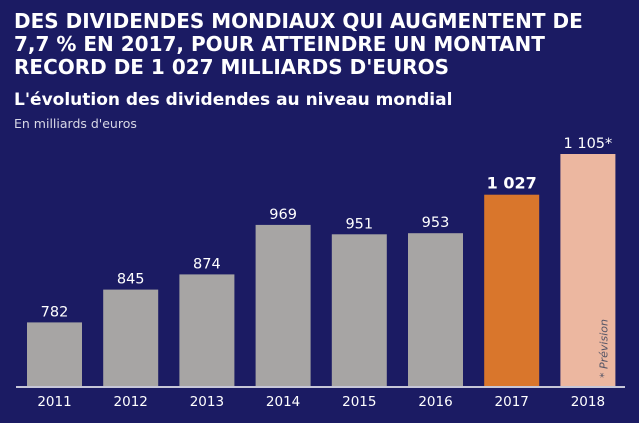  I want to click on x-tick-2014: 2014, so click(283, 402).